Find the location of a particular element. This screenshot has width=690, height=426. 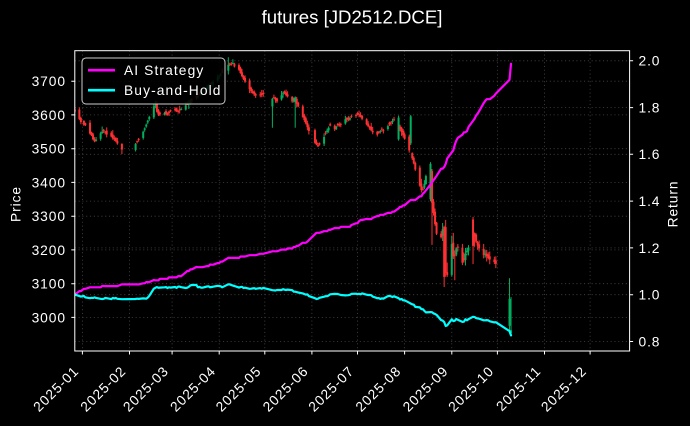

svg-text: Buy-and-Hold is located at coordinates (173, 90).